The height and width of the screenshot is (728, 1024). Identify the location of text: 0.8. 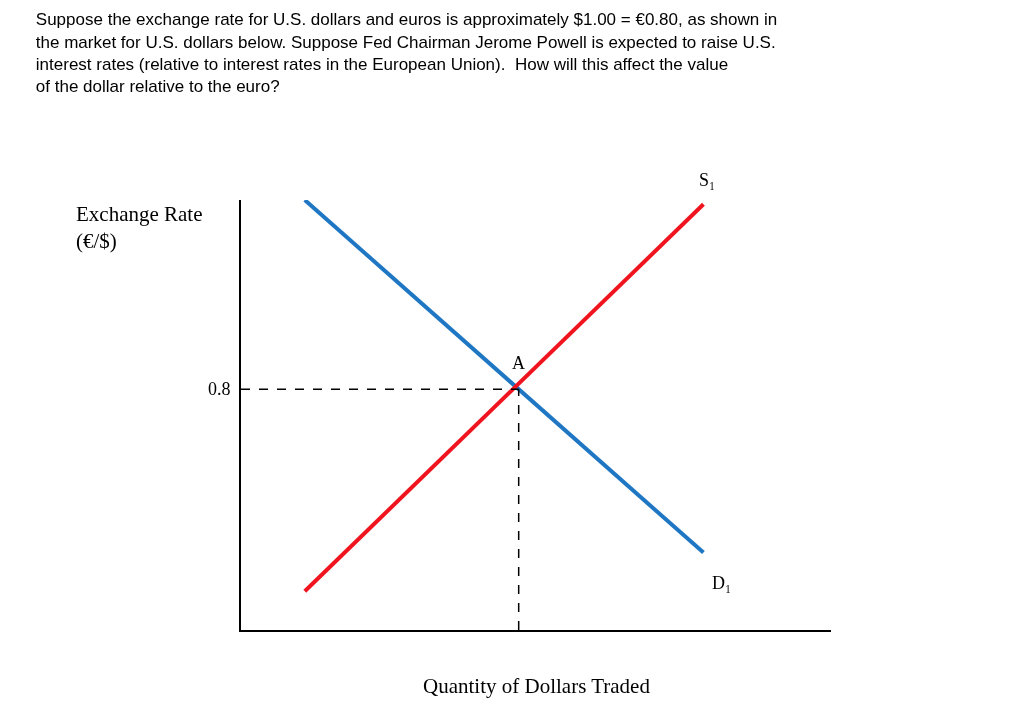
(219, 389).